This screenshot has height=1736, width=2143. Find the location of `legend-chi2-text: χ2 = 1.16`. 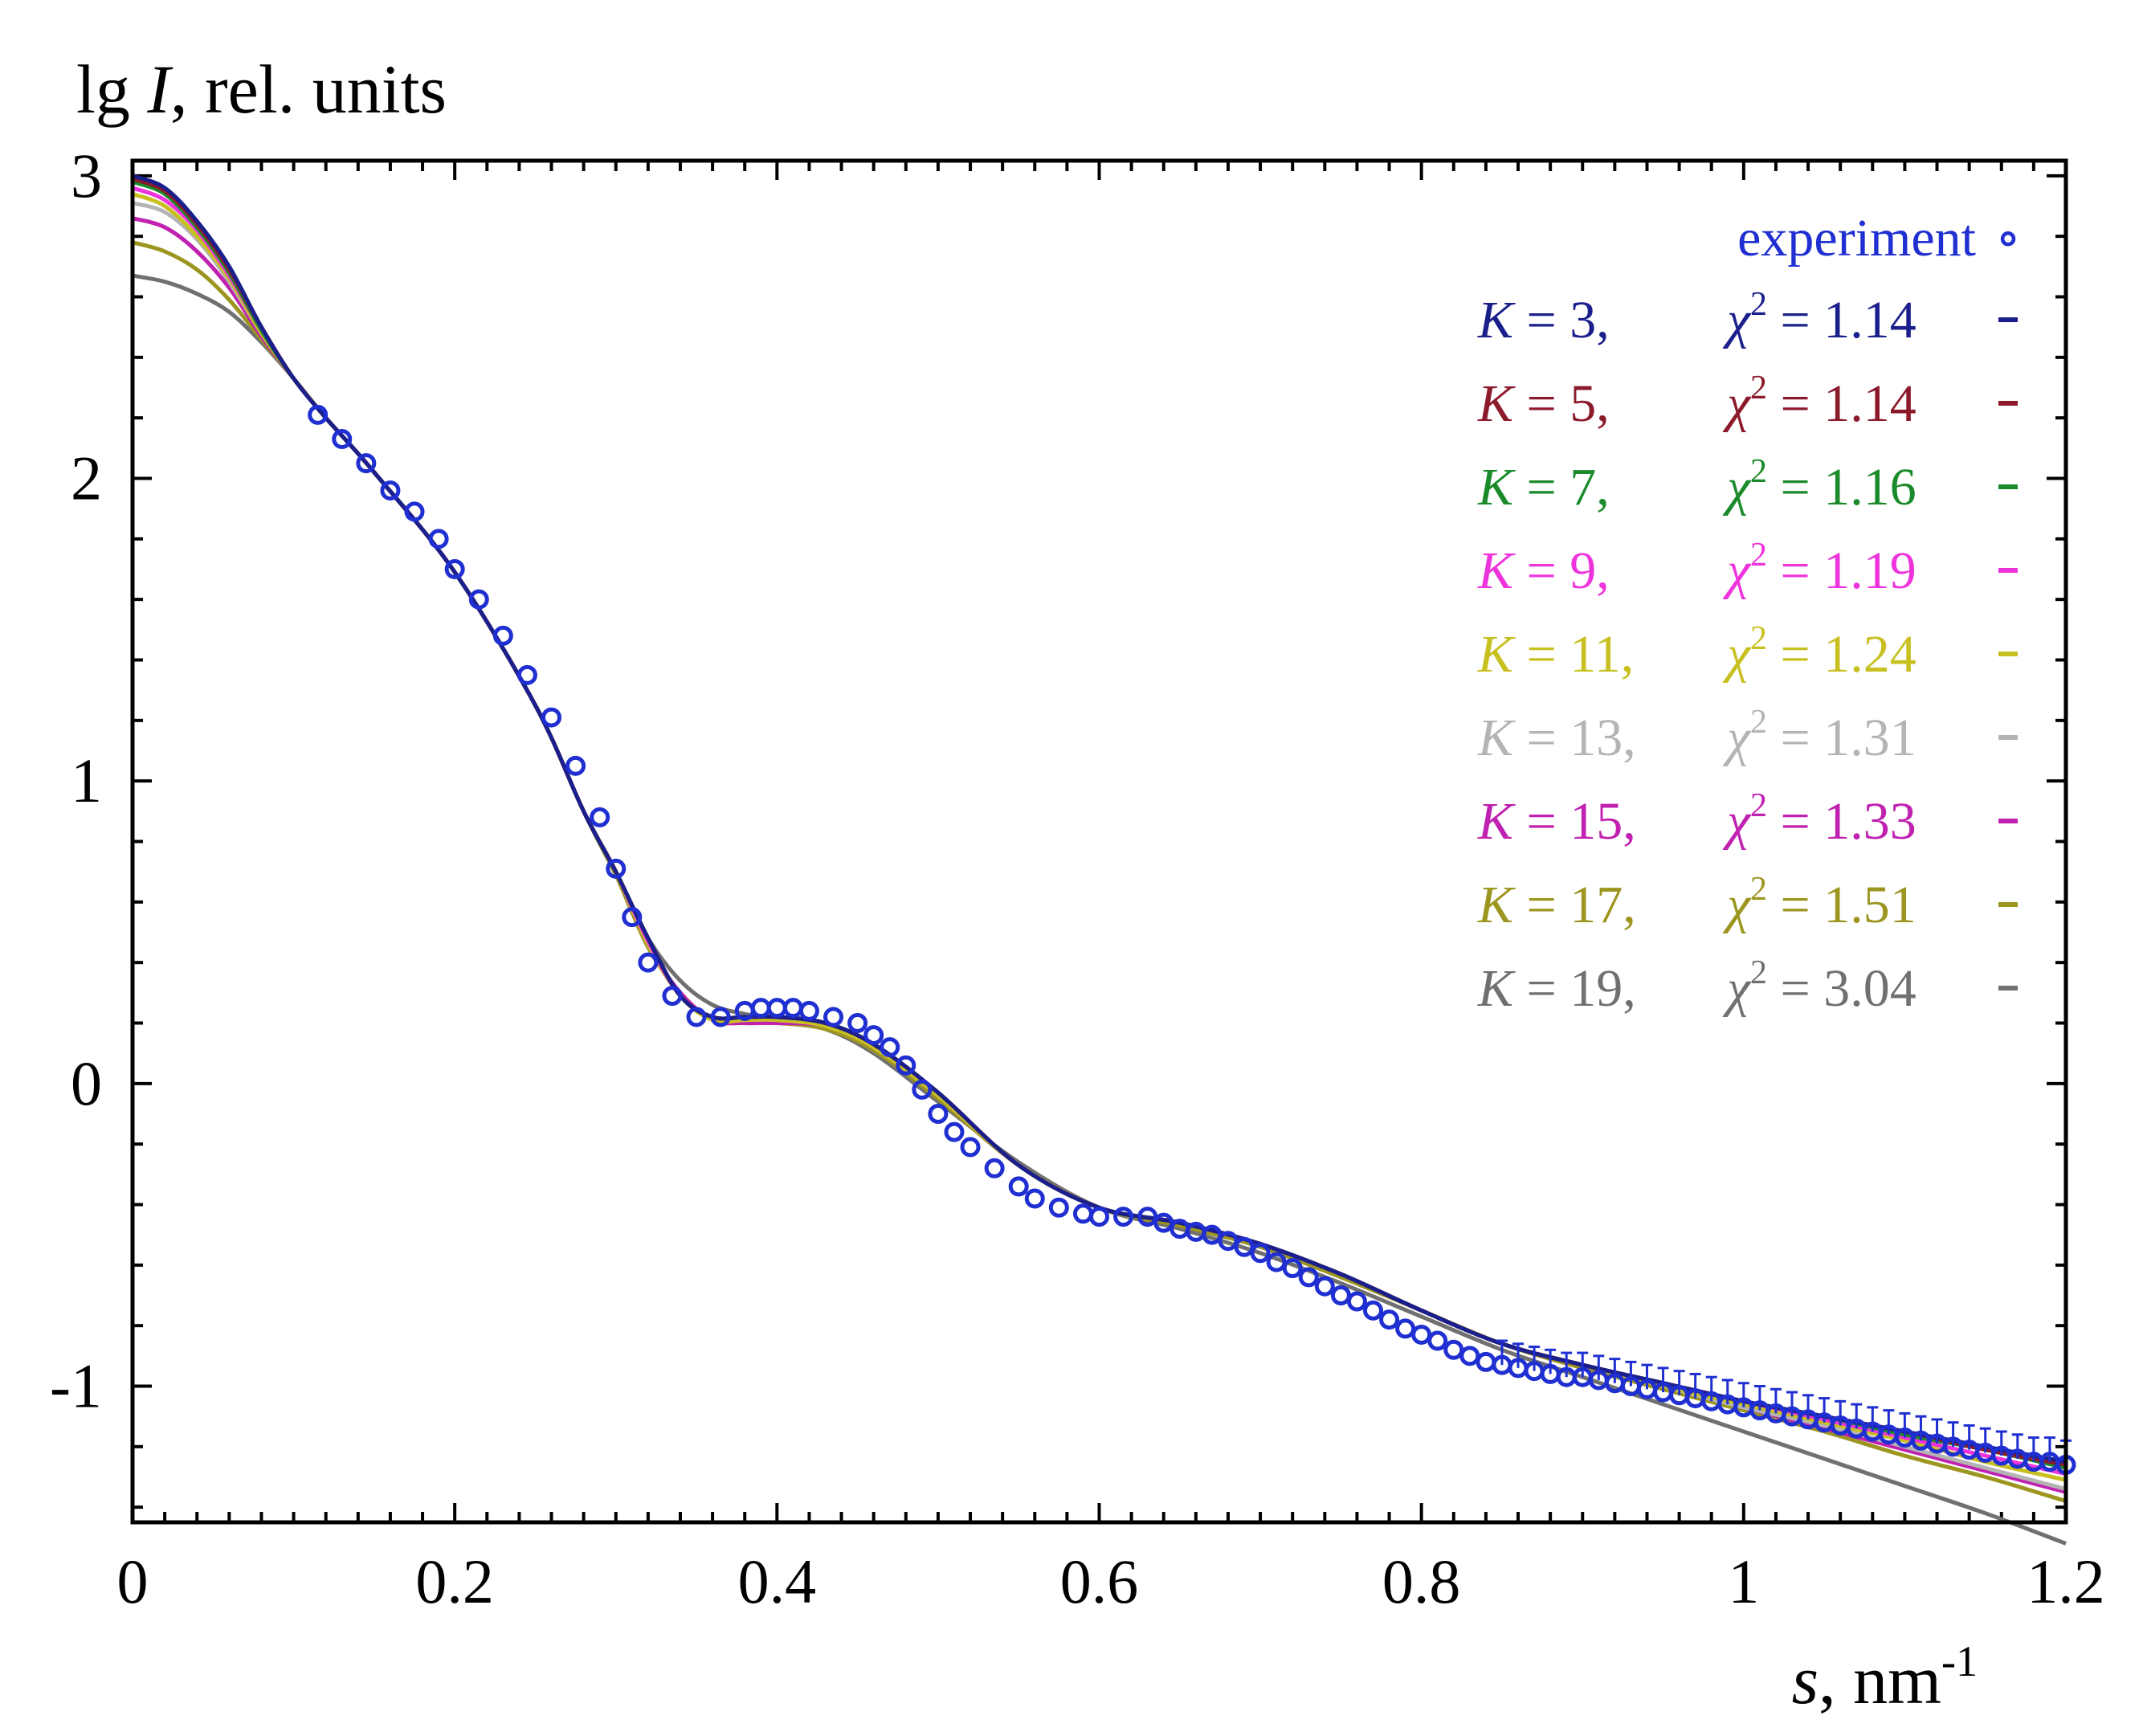

legend-chi2-text: χ2 = 1.16 is located at coordinates (1819, 485).